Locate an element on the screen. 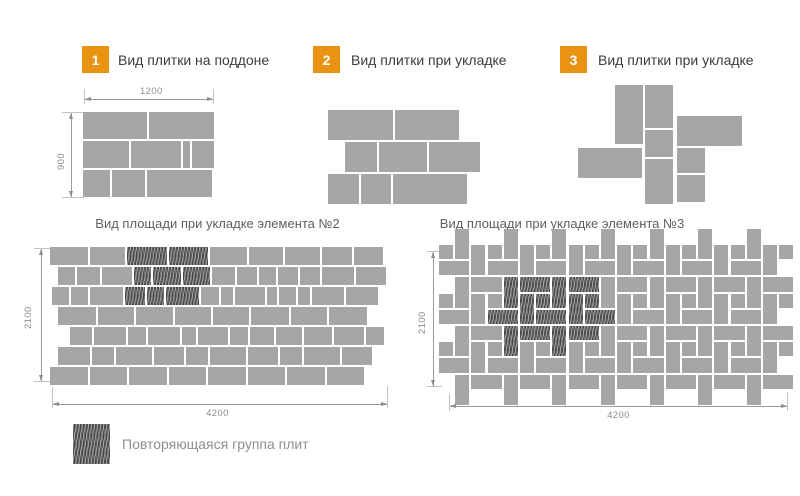  step-badge-2: 2 is located at coordinates (326, 59).